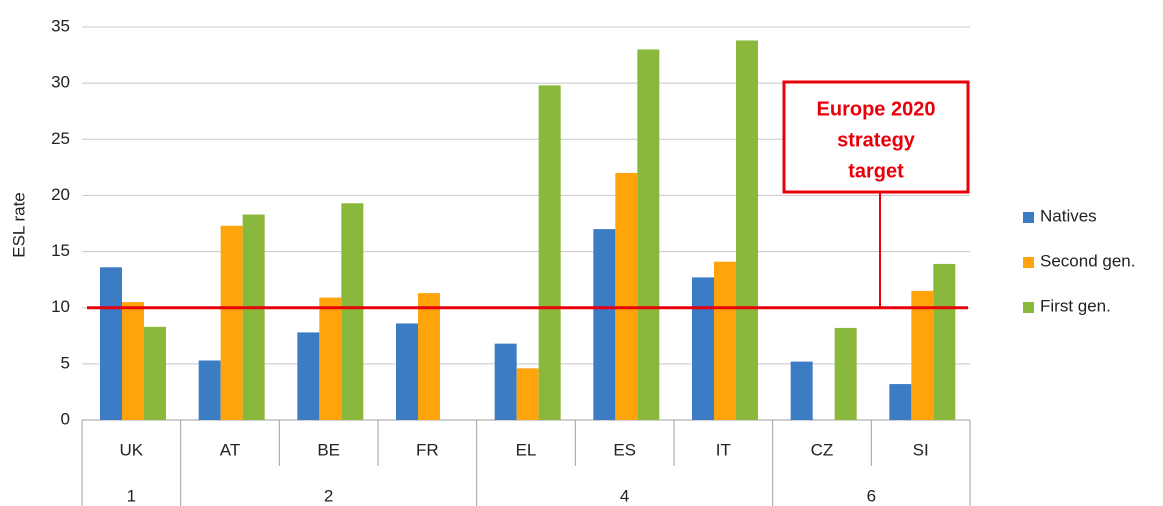 The image size is (1163, 506). I want to click on x-tick-label: EL, so click(526, 449).